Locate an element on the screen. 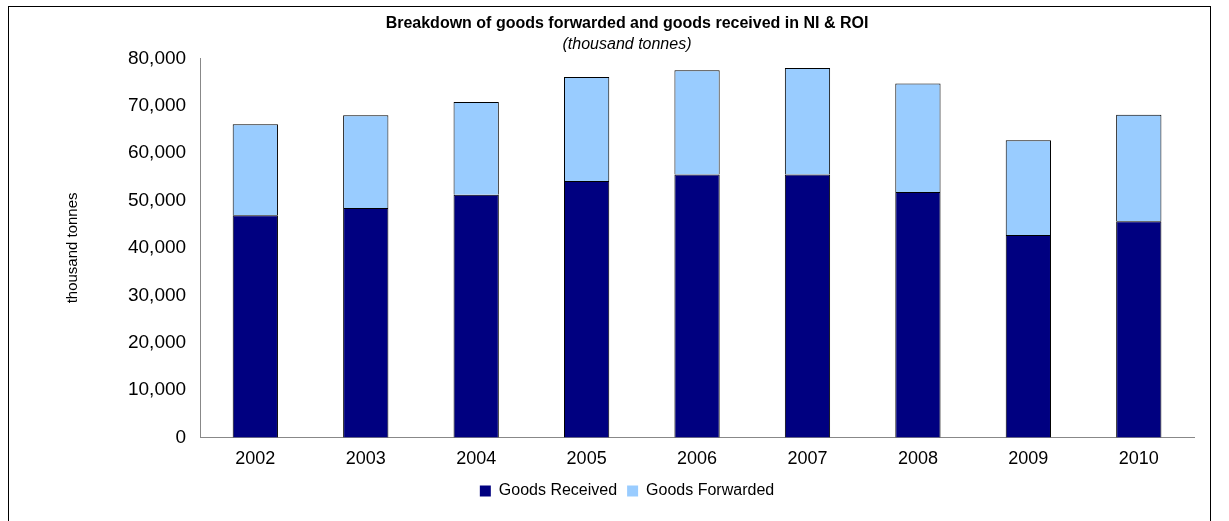 The width and height of the screenshot is (1229, 521). y-axis-title: thousand tonnes is located at coordinates (72, 248).